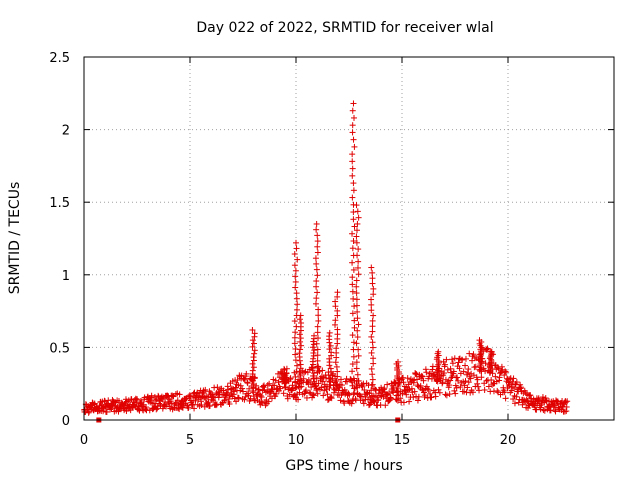 The width and height of the screenshot is (640, 480). What do you see at coordinates (59, 348) in the screenshot?
I see `y-tick-label: 0.5` at bounding box center [59, 348].